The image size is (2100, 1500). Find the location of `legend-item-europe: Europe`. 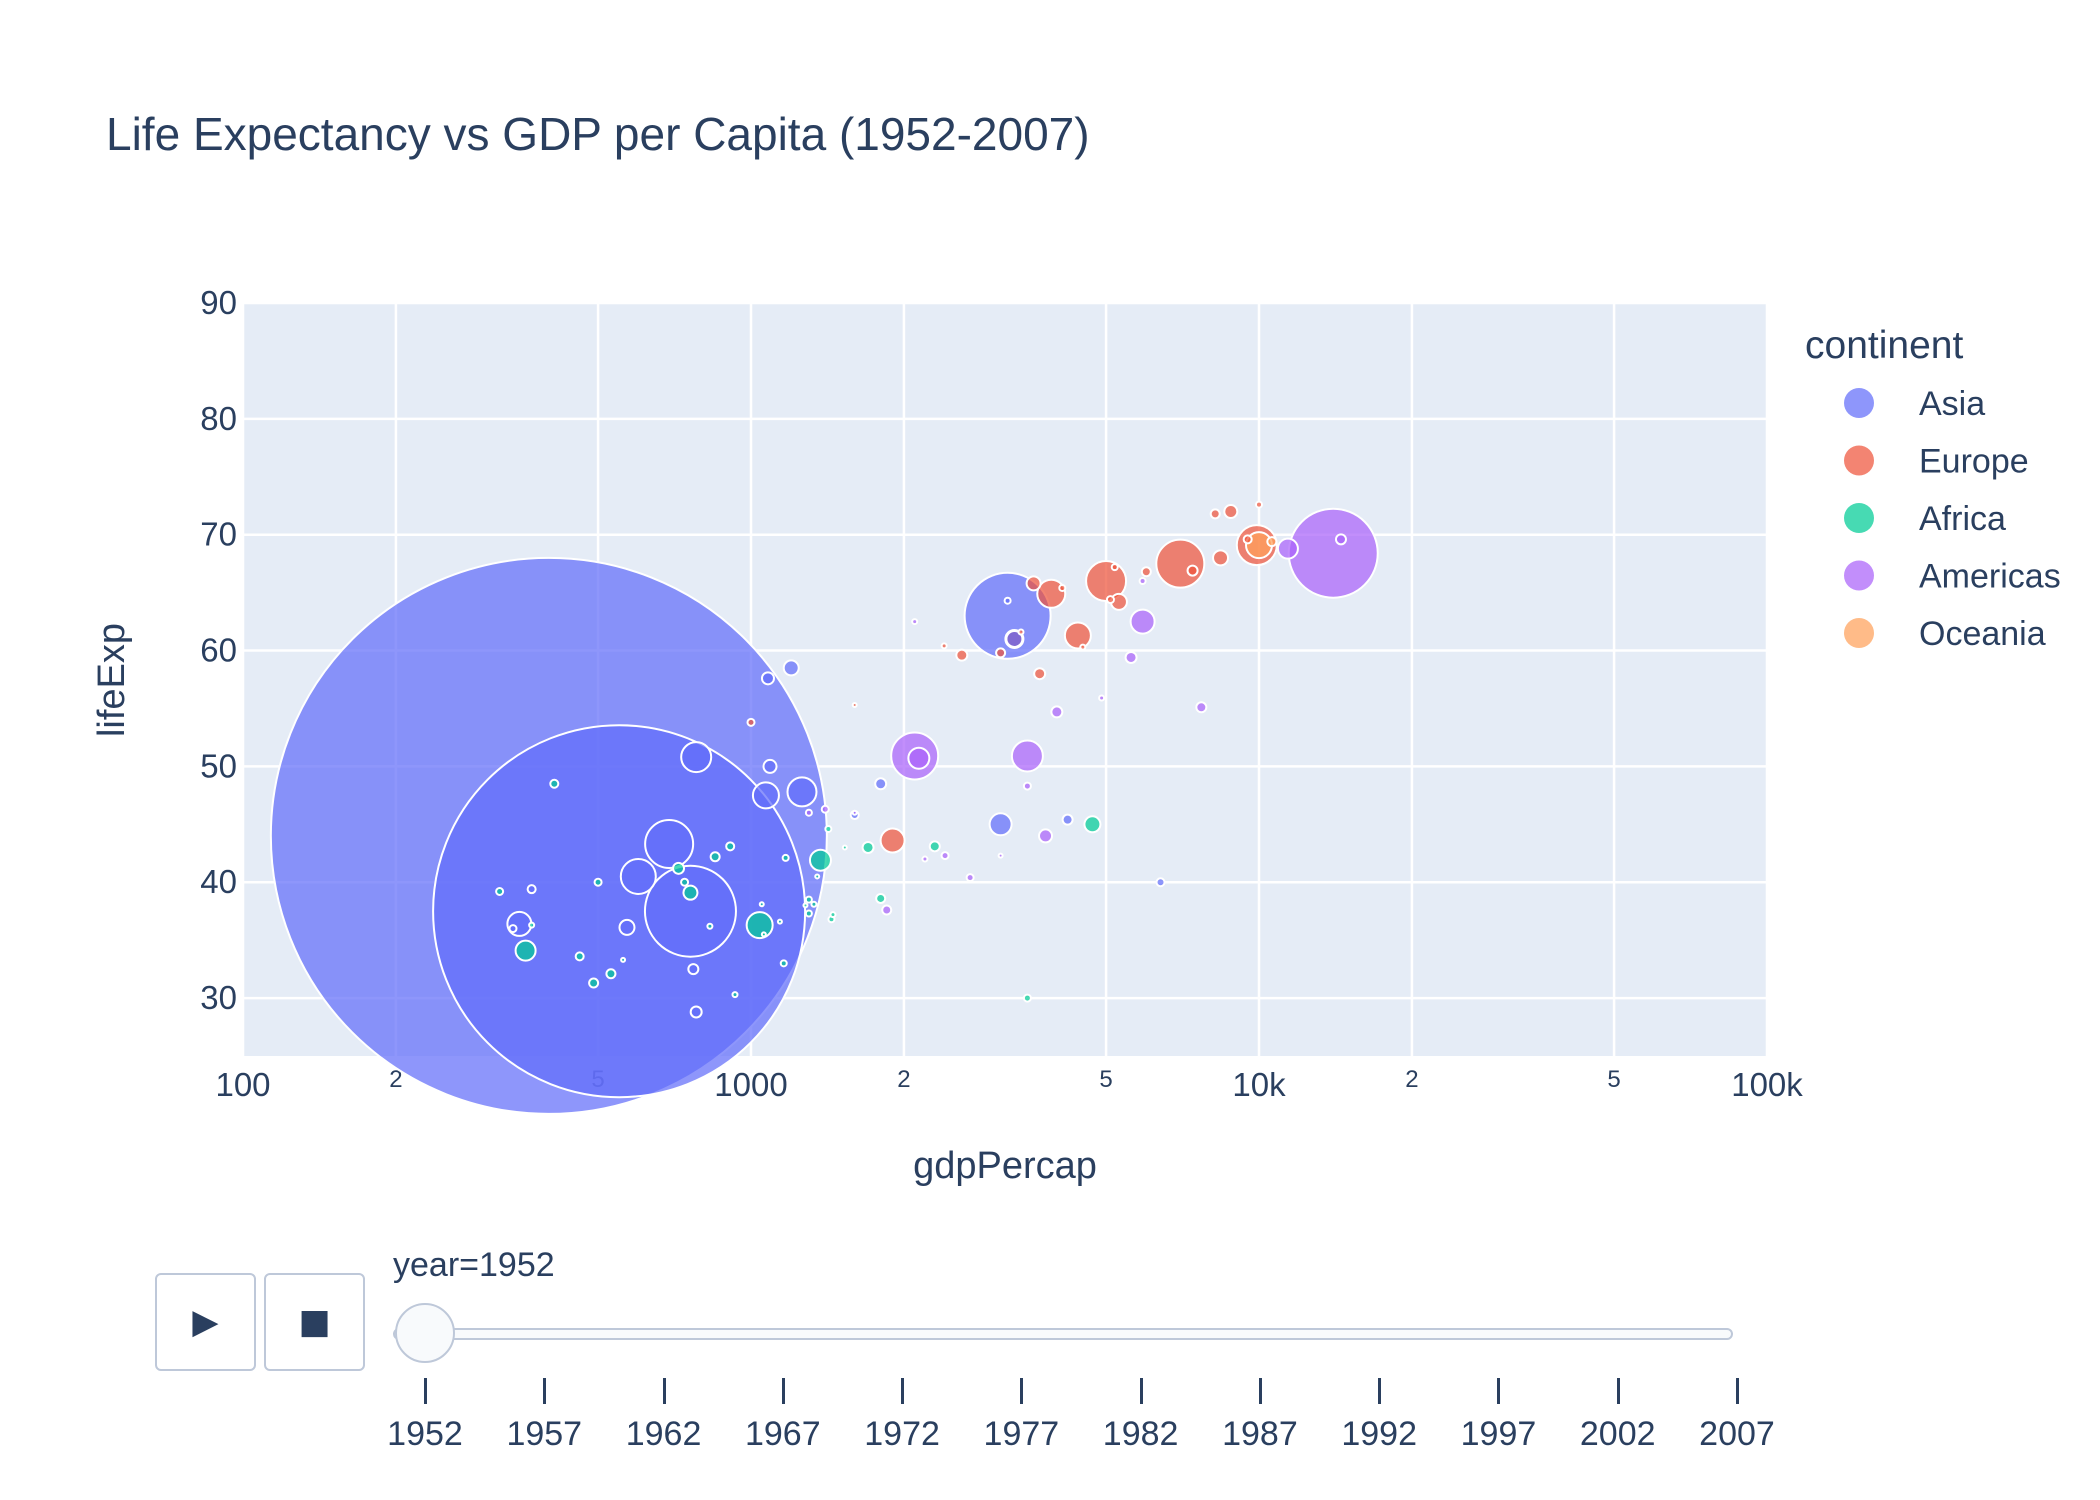

legend-item-europe: Europe is located at coordinates (1974, 462).